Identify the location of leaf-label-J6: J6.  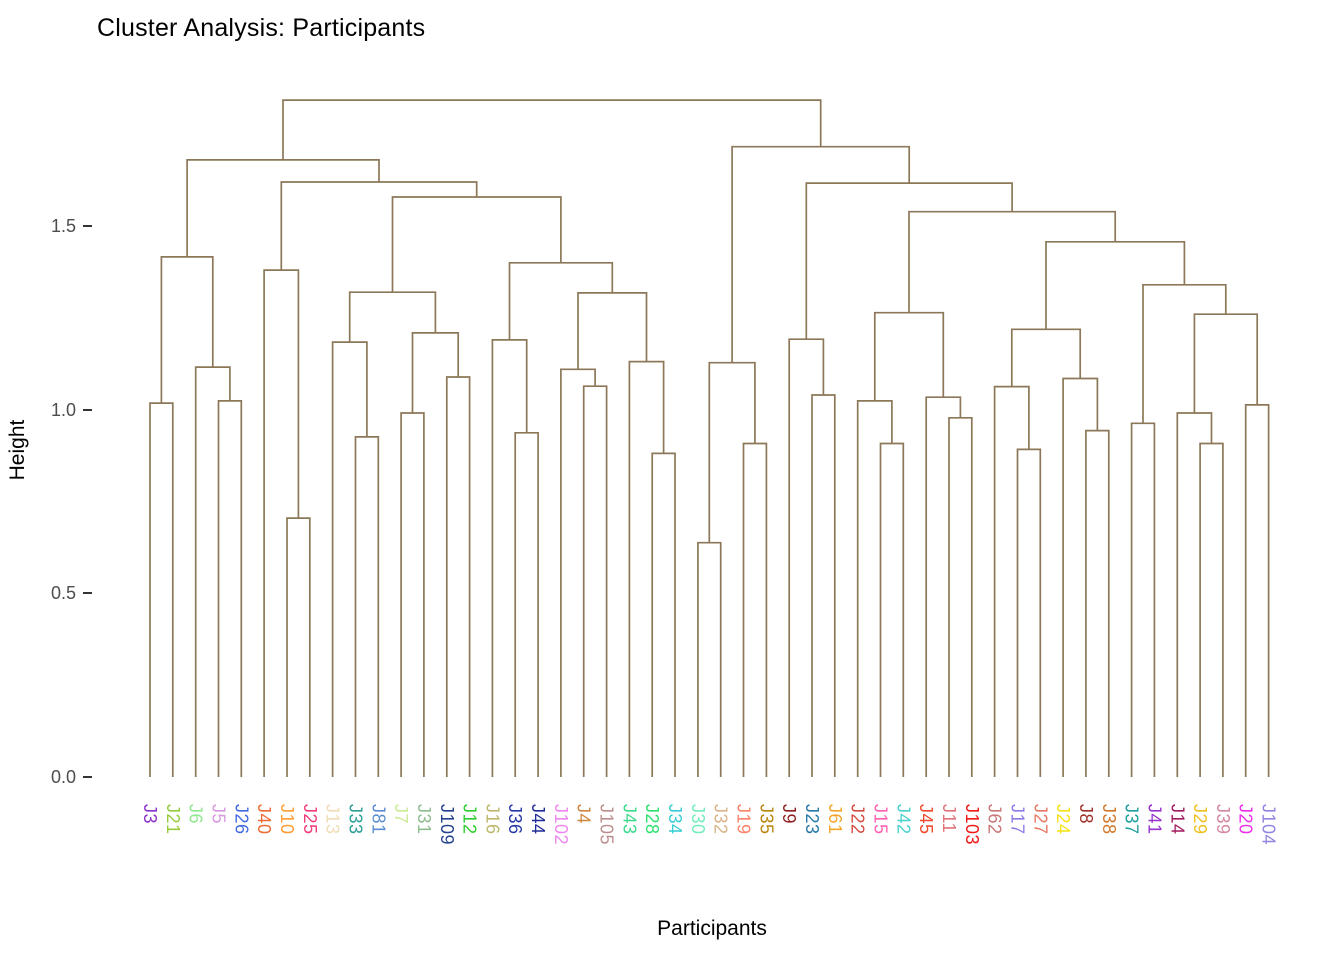
(195, 814).